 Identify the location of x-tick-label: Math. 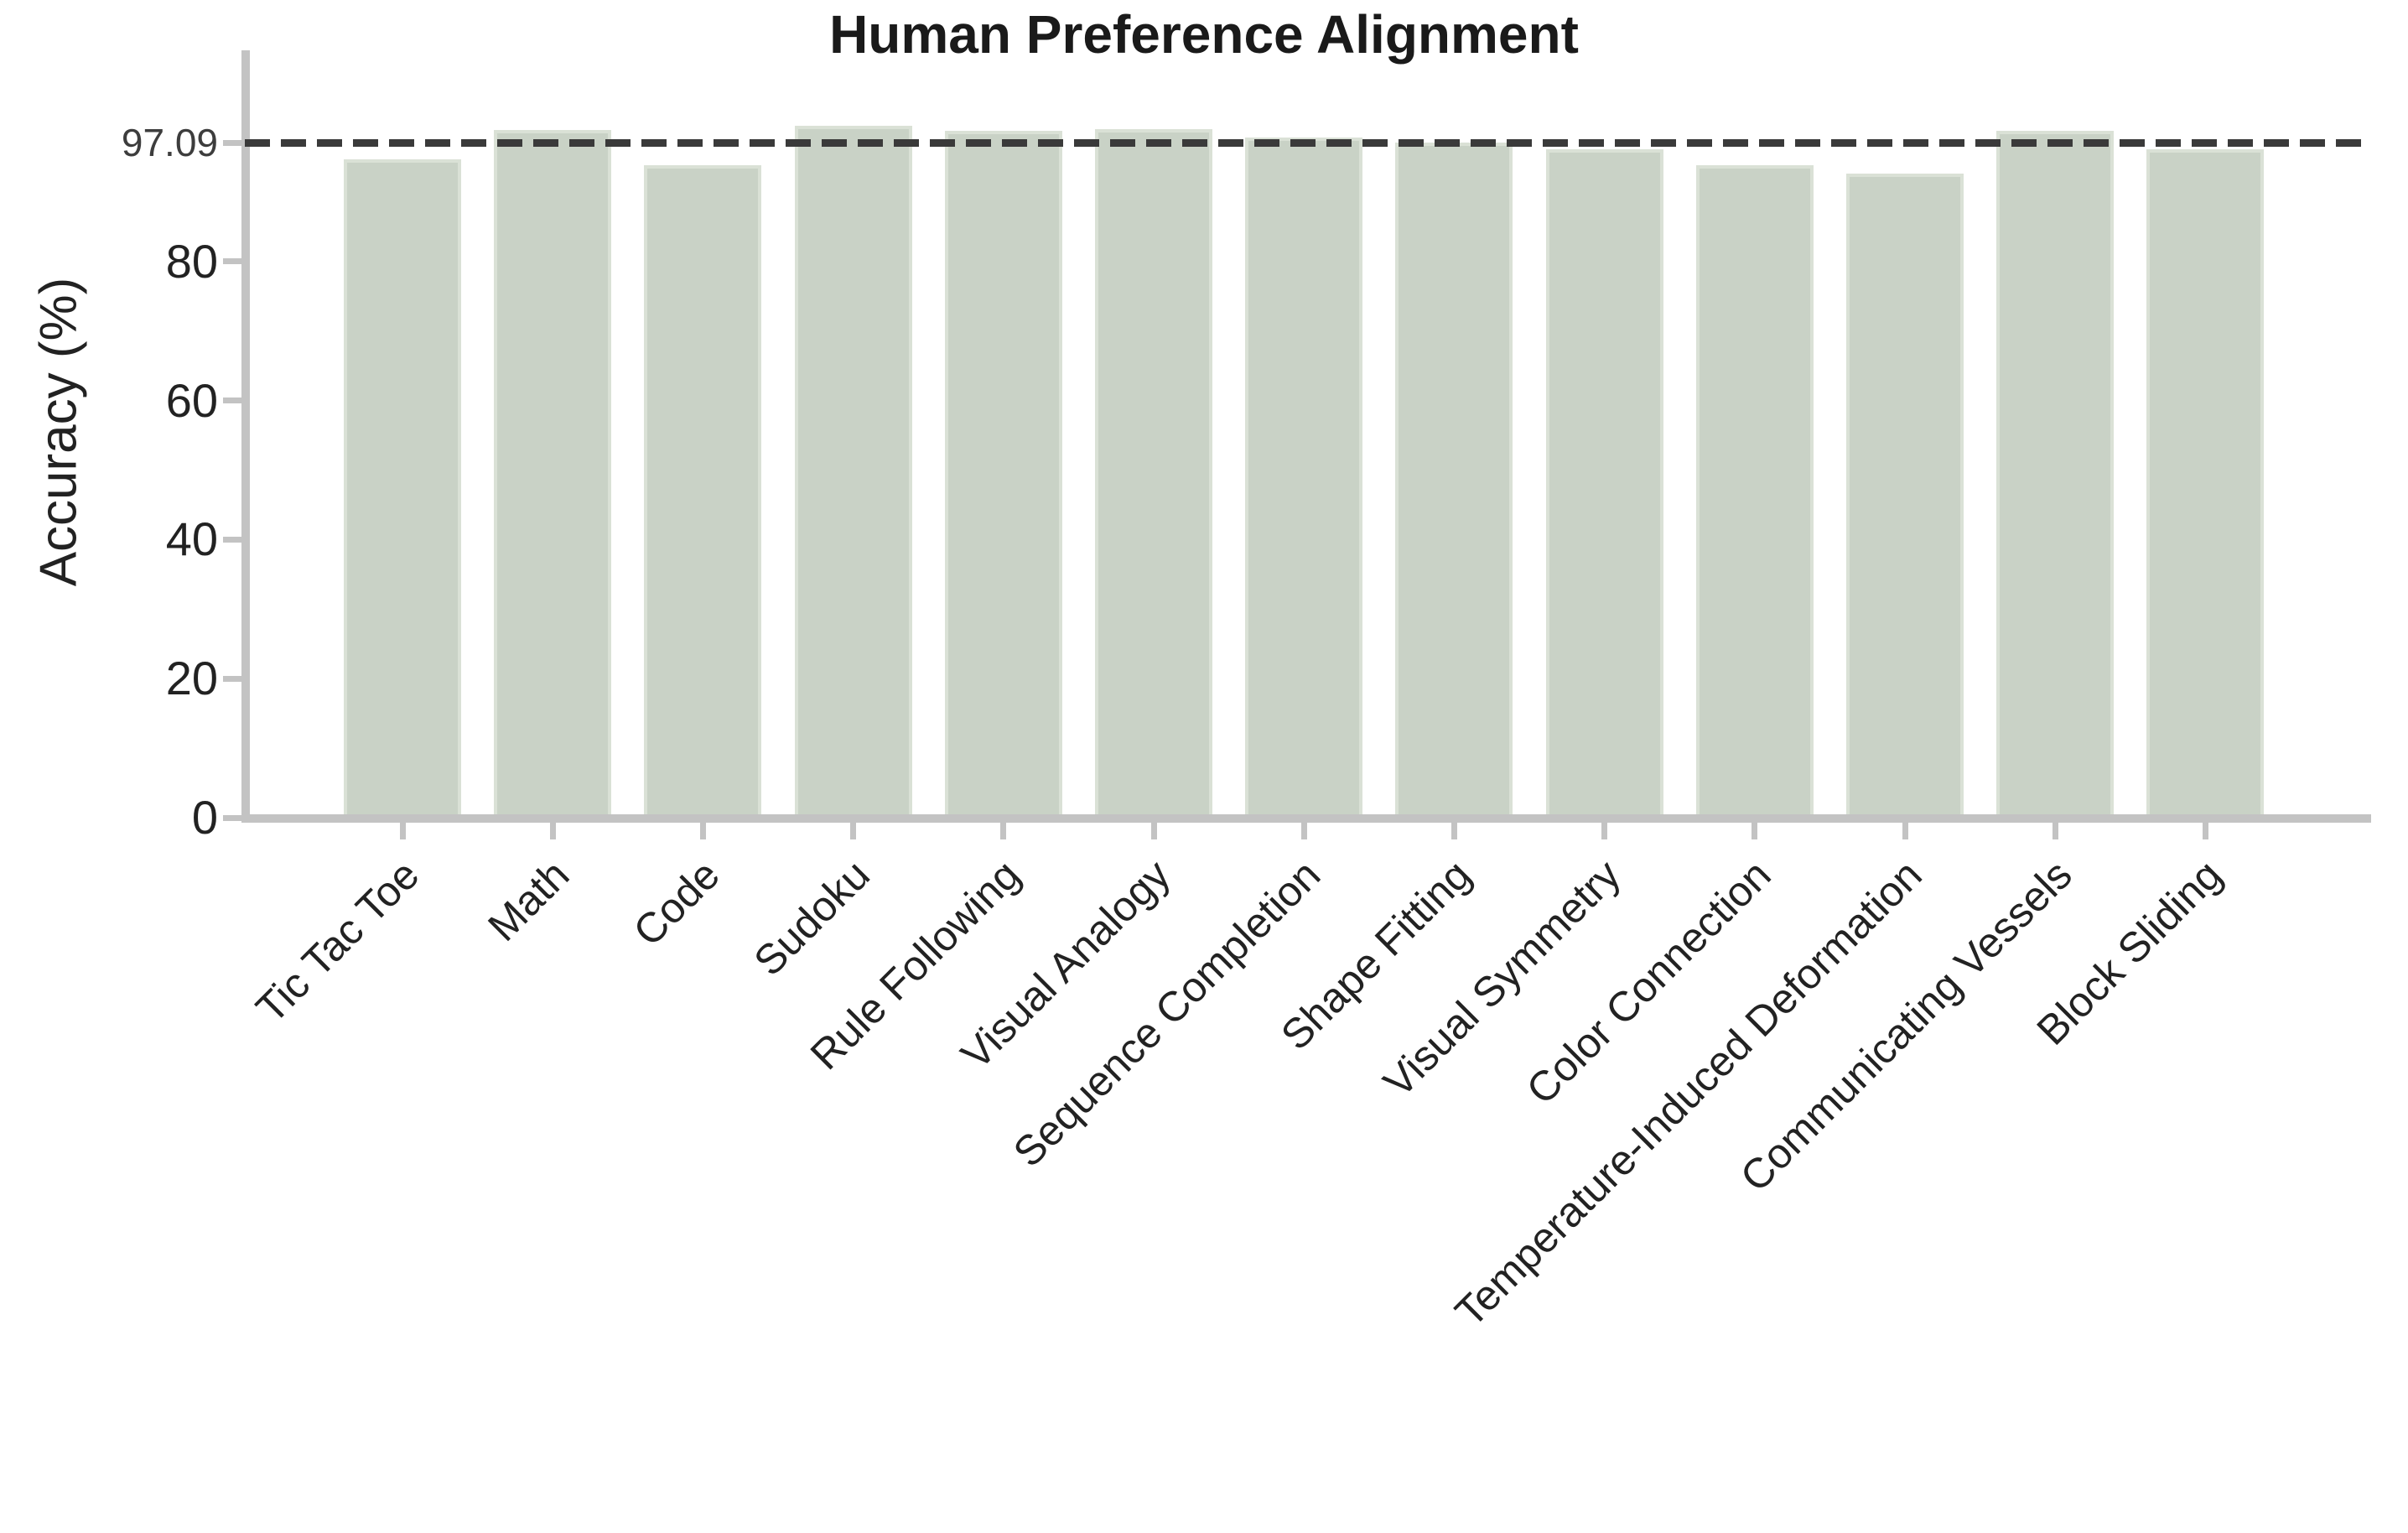
(529, 900).